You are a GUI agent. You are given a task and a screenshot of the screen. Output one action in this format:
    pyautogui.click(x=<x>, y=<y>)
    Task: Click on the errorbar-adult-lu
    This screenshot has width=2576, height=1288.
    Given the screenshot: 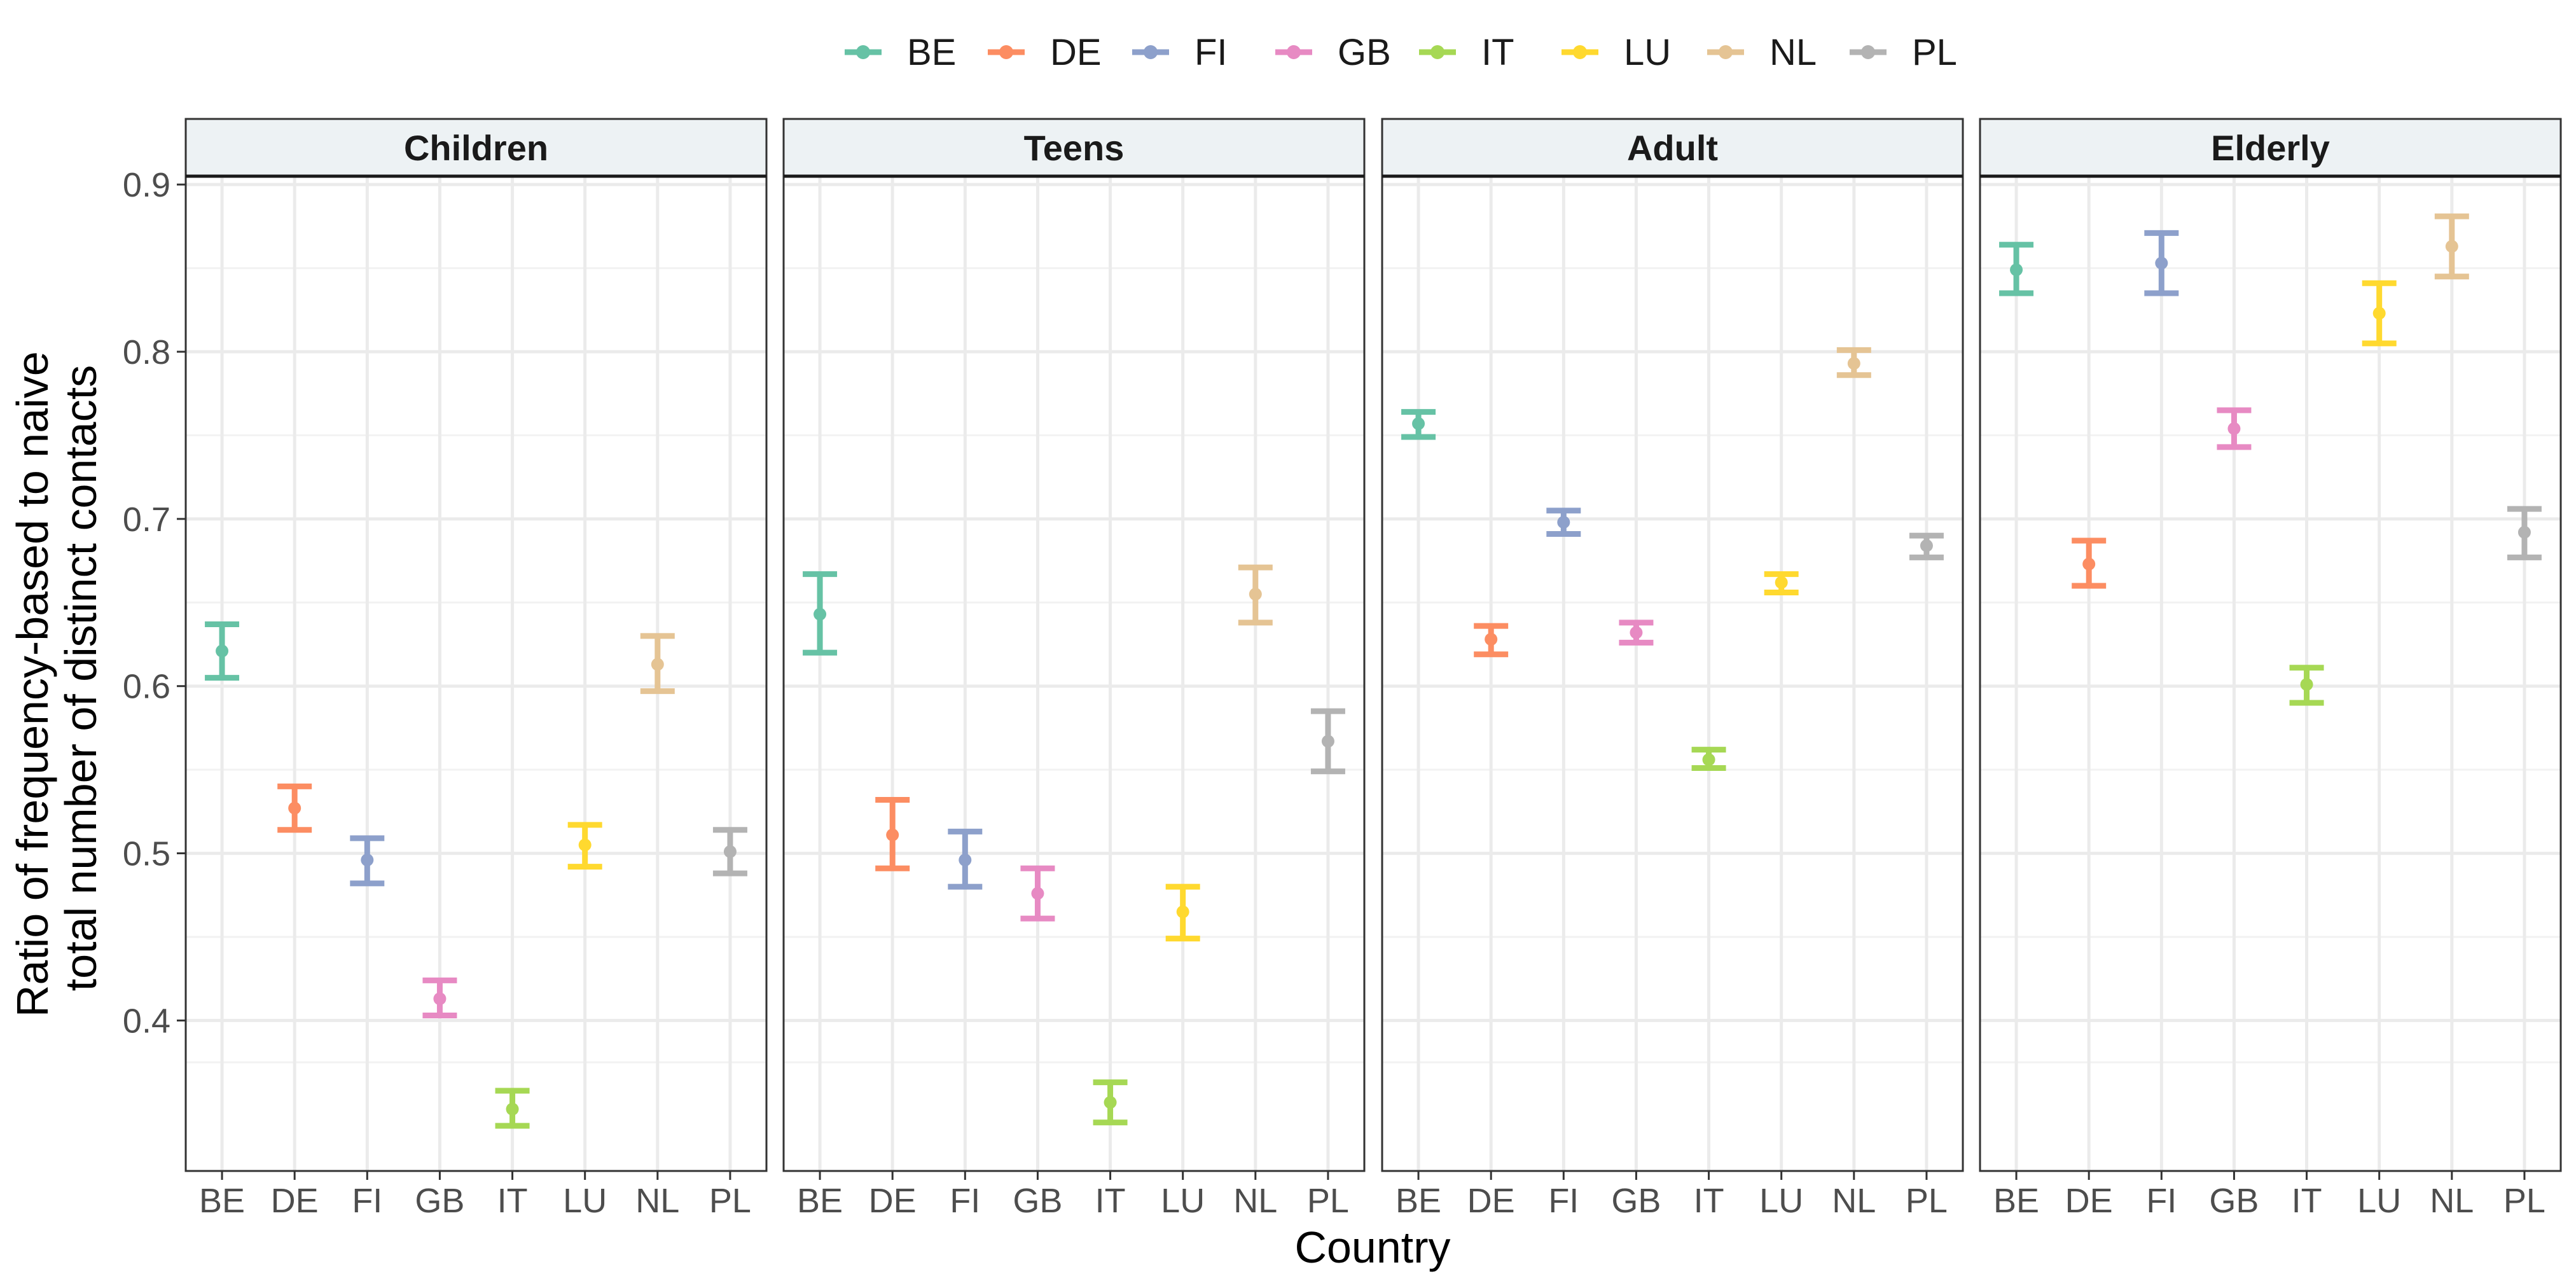 What is the action you would take?
    pyautogui.click(x=1781, y=583)
    